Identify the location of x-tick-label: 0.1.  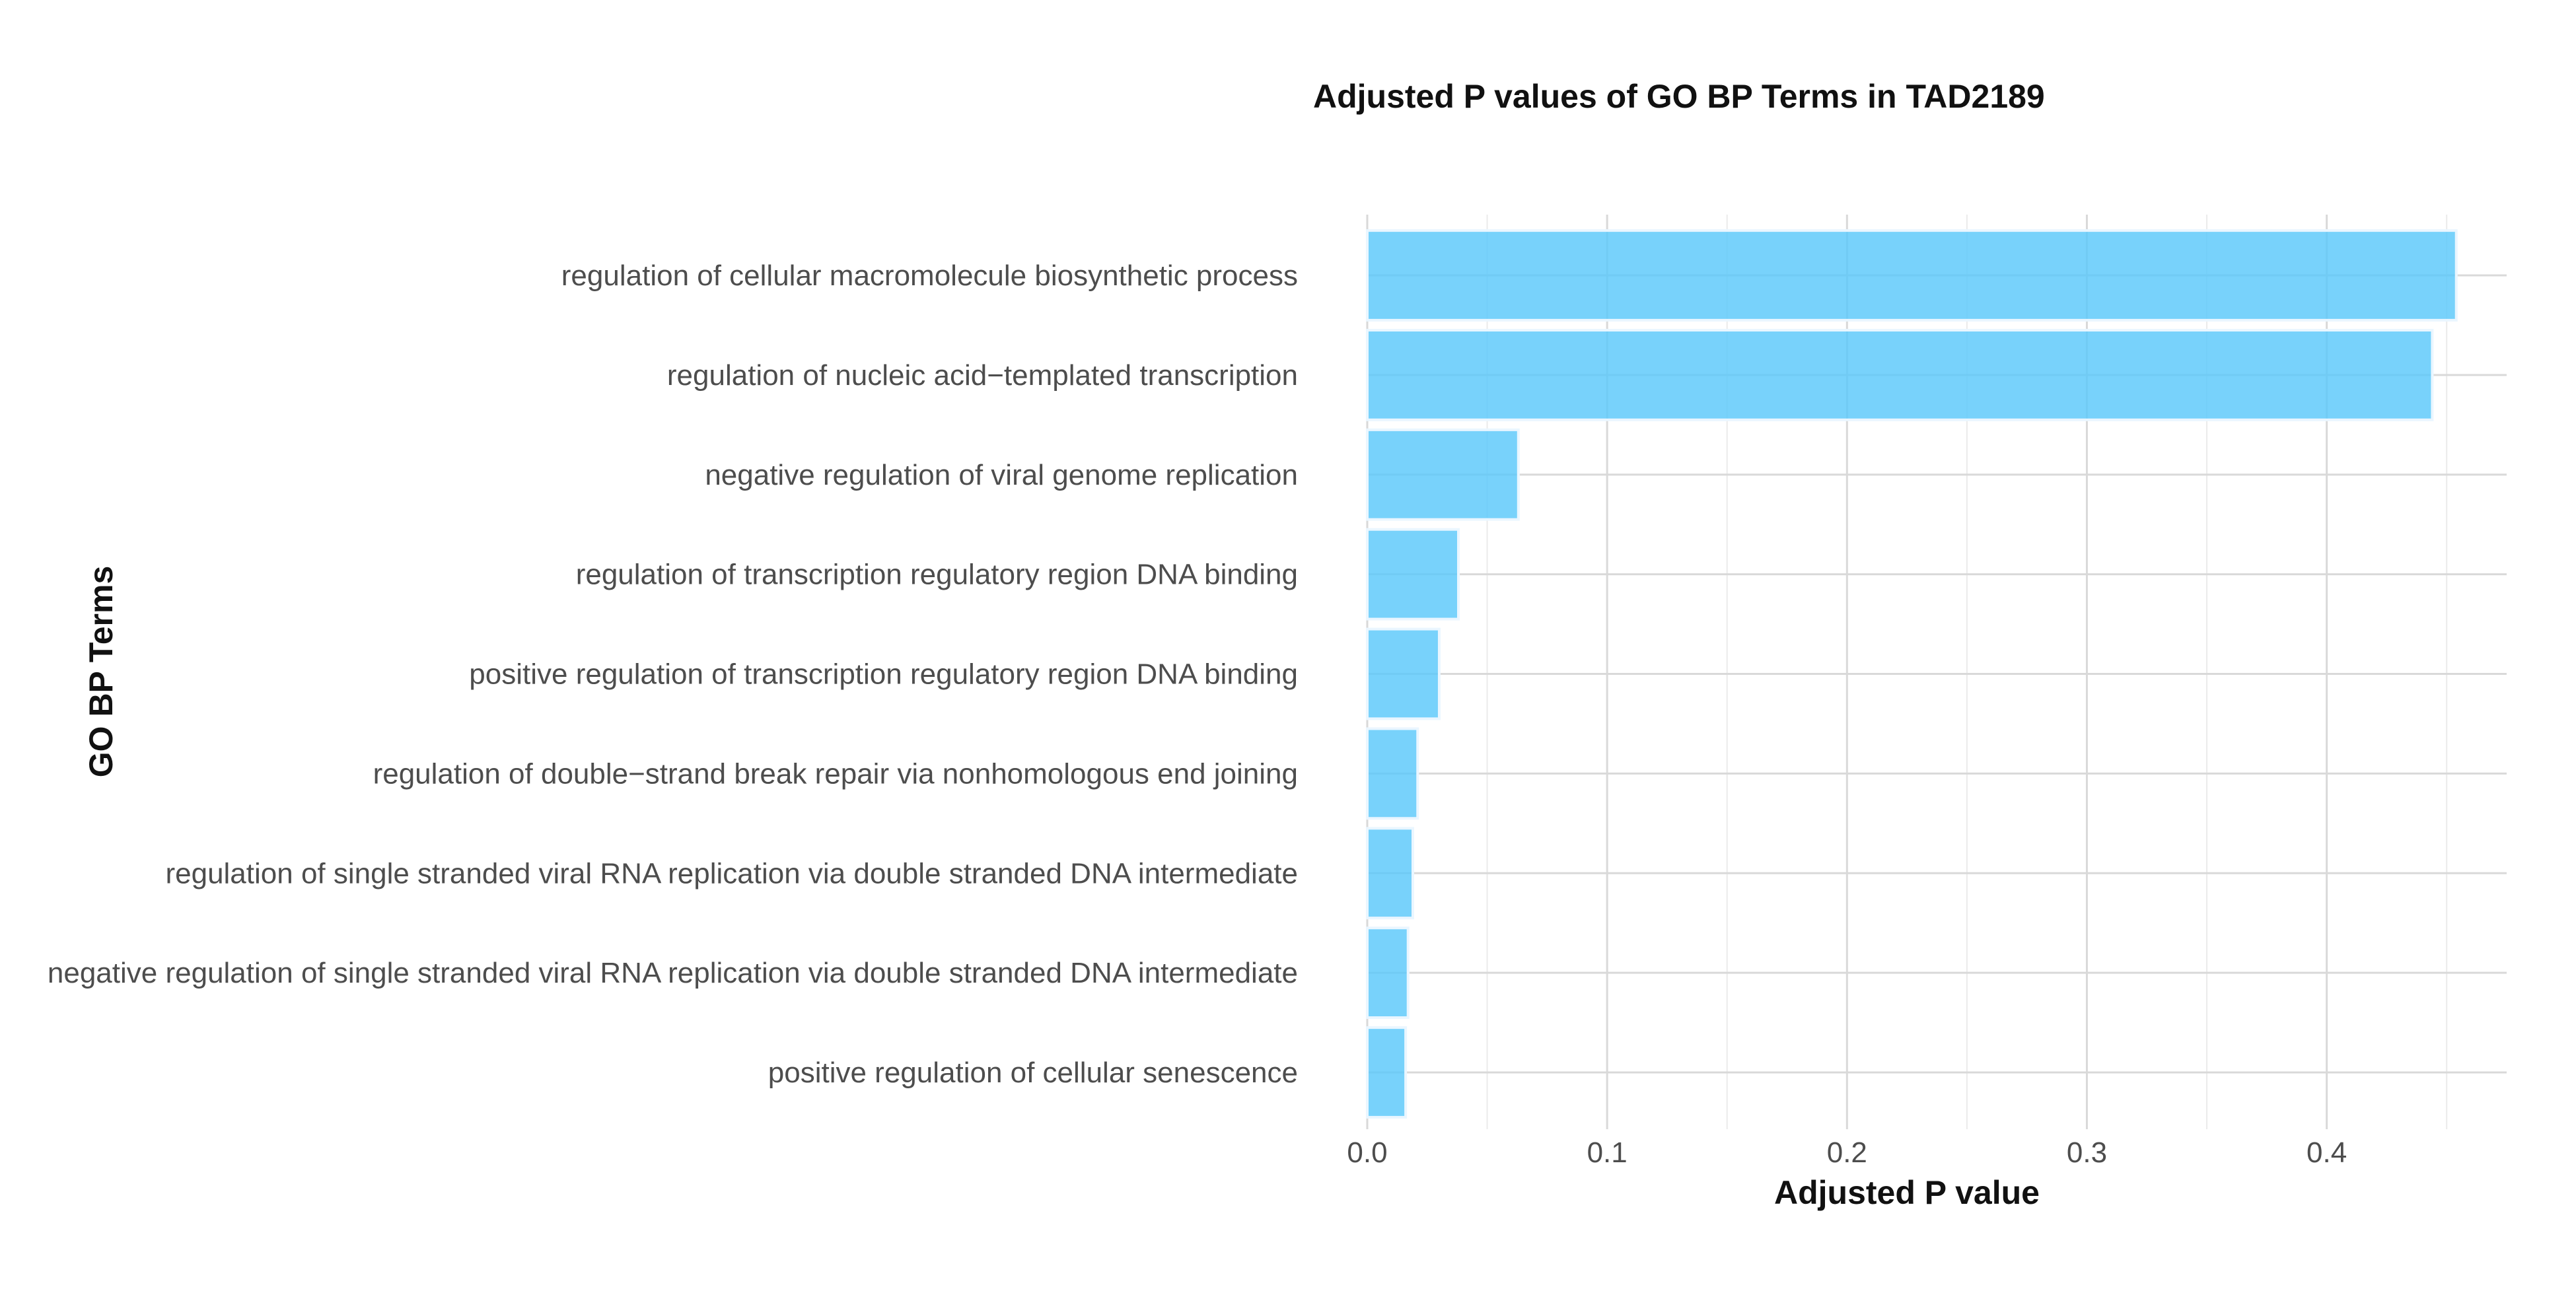
(1607, 1152).